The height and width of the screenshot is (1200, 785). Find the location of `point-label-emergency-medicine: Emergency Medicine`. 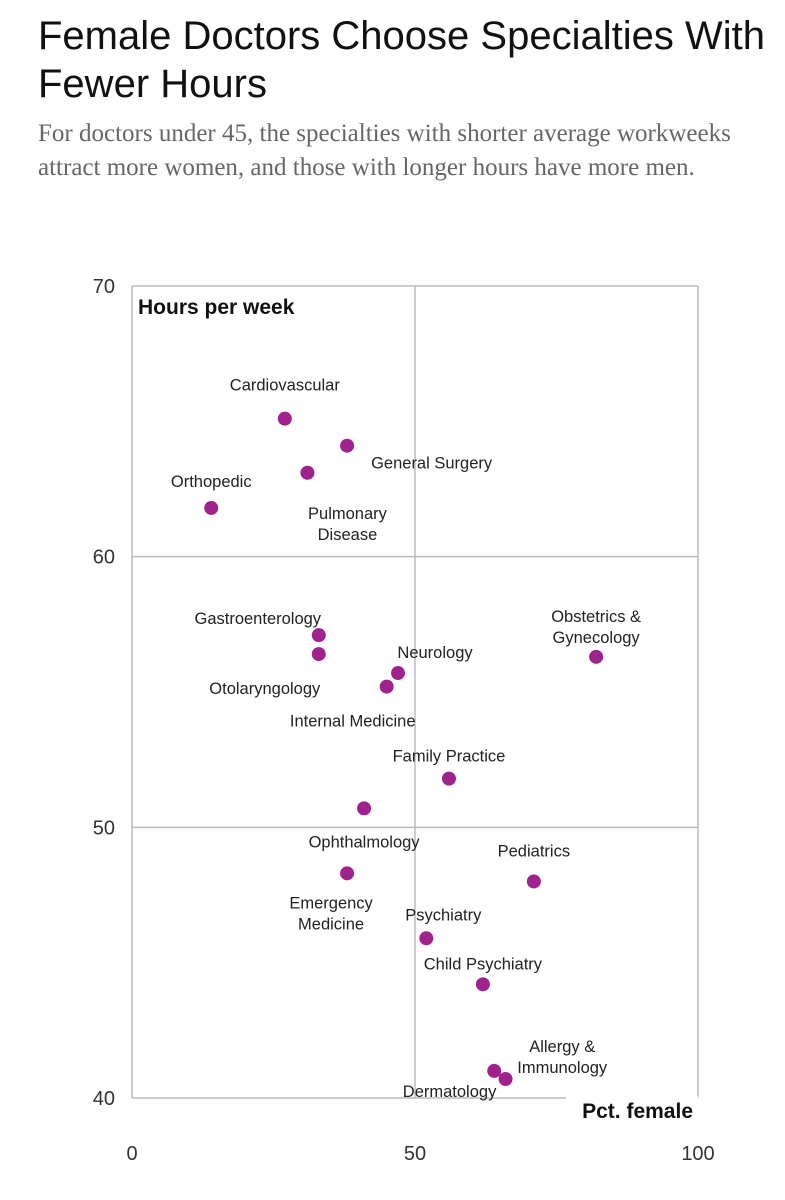

point-label-emergency-medicine: Emergency Medicine is located at coordinates (331, 913).